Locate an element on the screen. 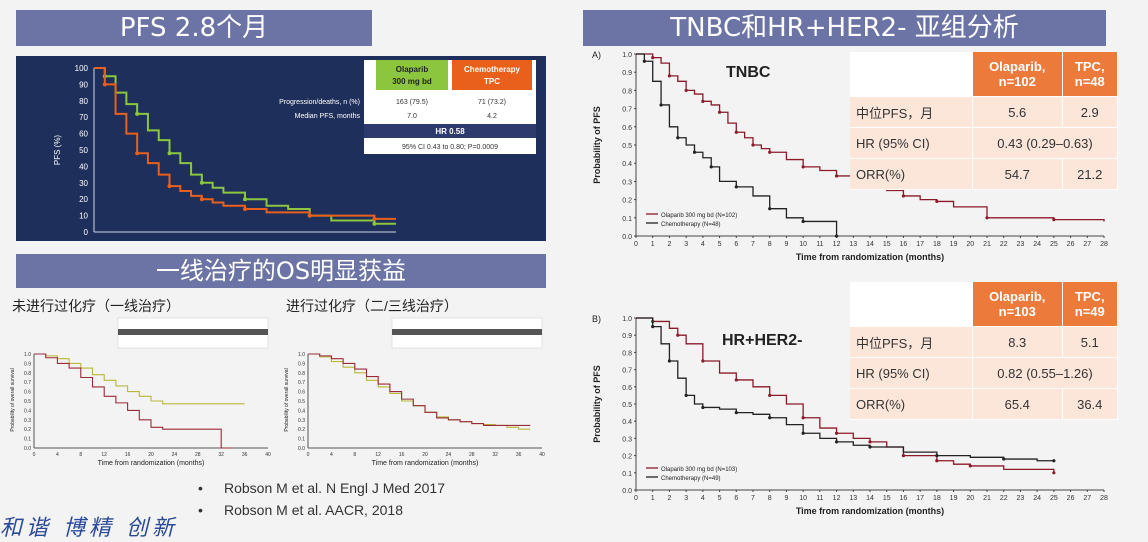  os-x-tick-label: 8 is located at coordinates (80, 455).